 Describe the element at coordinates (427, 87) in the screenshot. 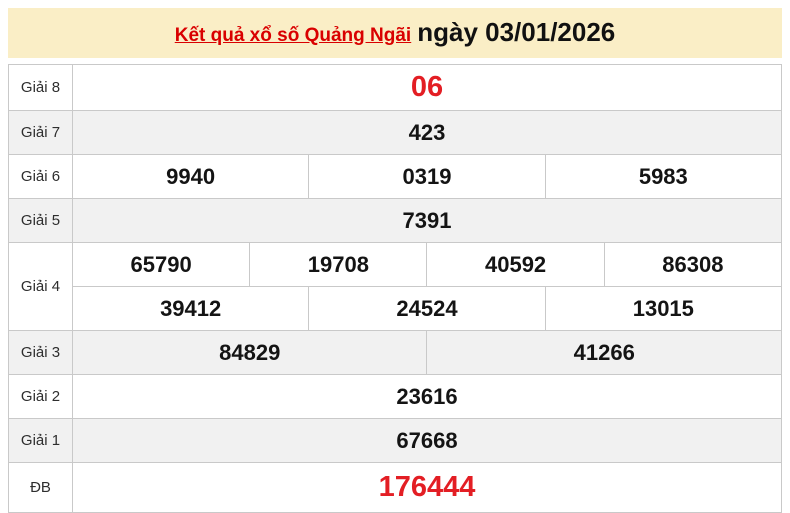

I see `prize-number: 06` at that location.